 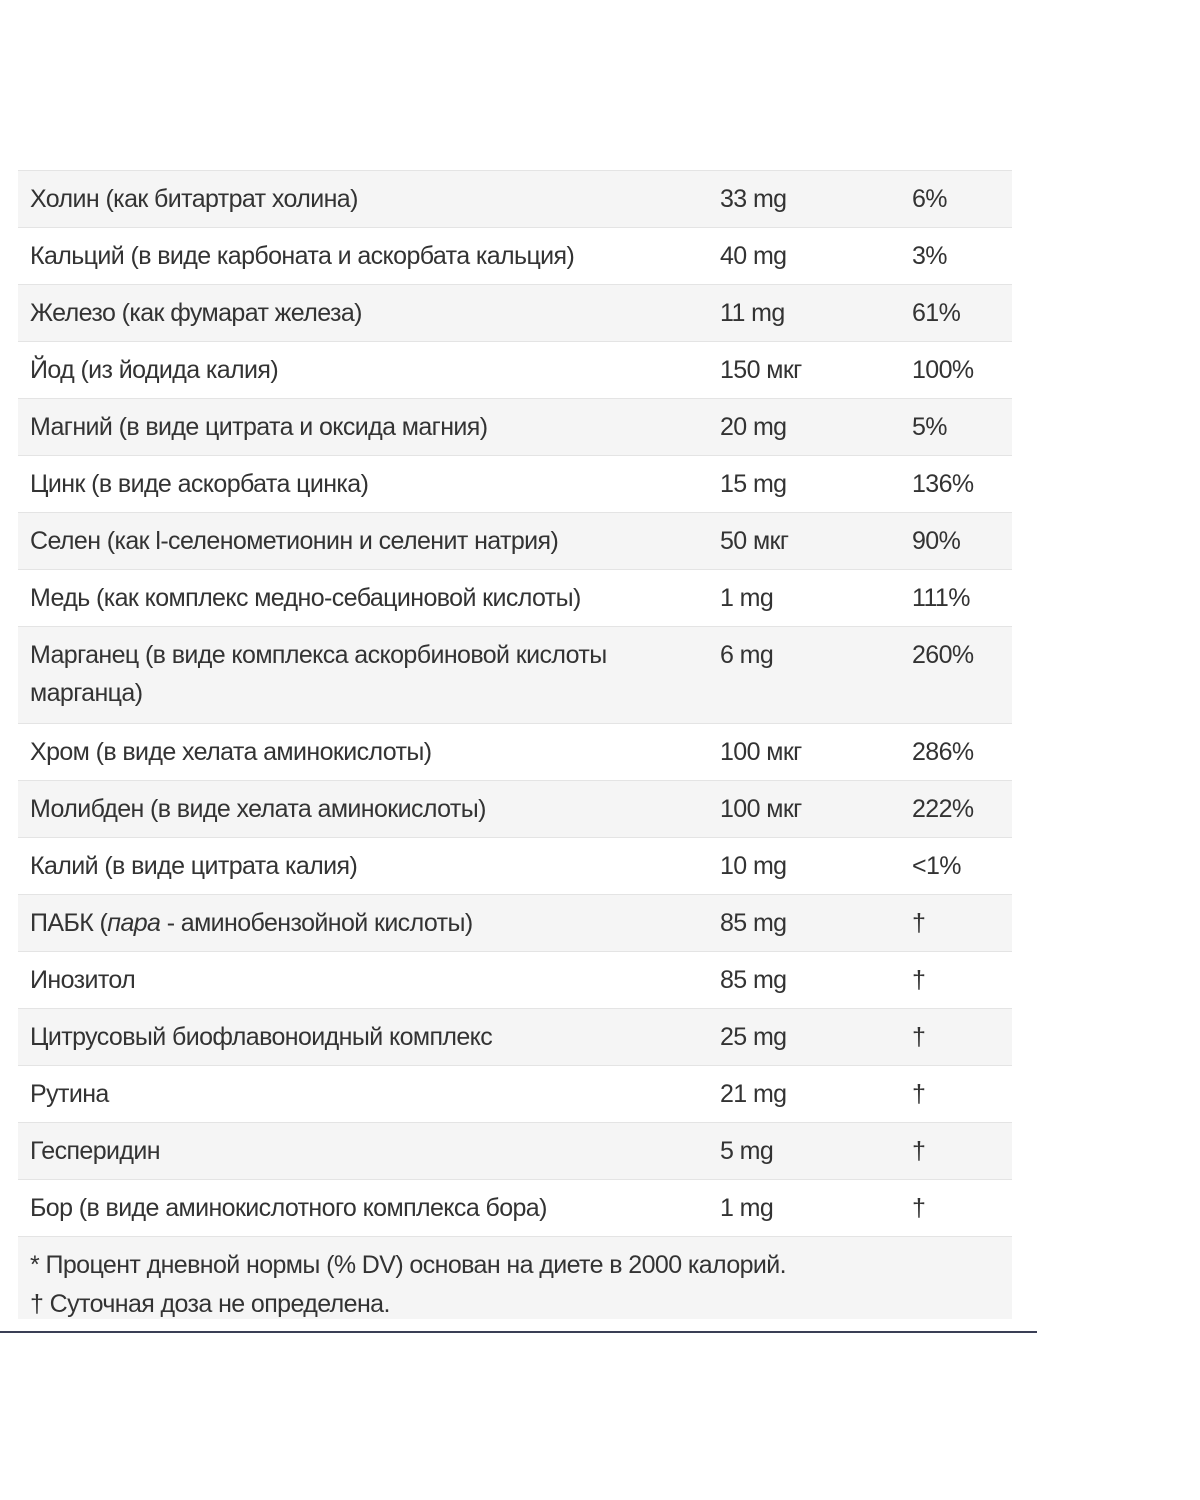 What do you see at coordinates (259, 427) in the screenshot?
I see `ingredient-name: Магний (в виде цитрата и оксида магния)` at bounding box center [259, 427].